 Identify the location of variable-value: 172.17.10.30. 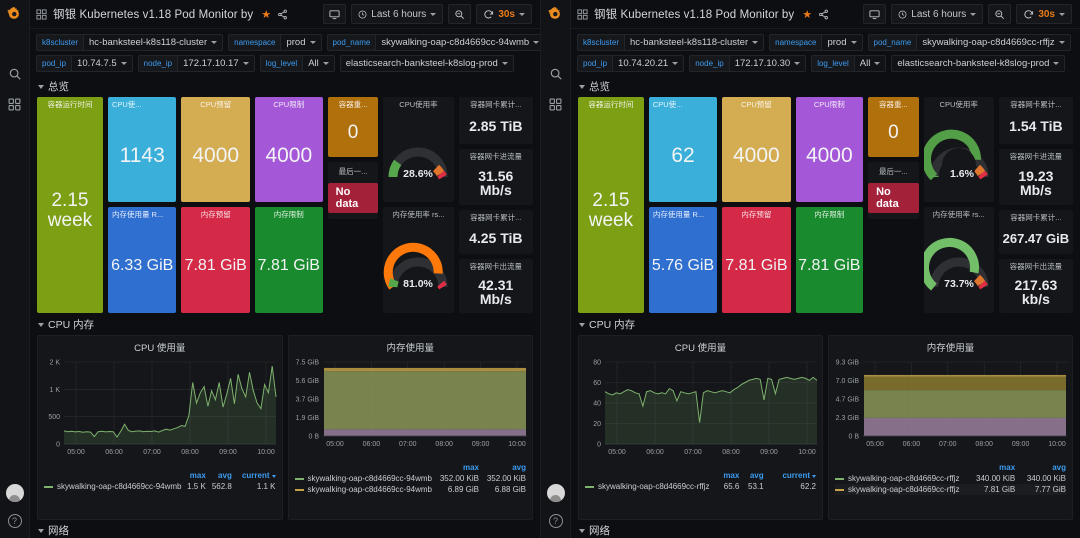
(767, 63).